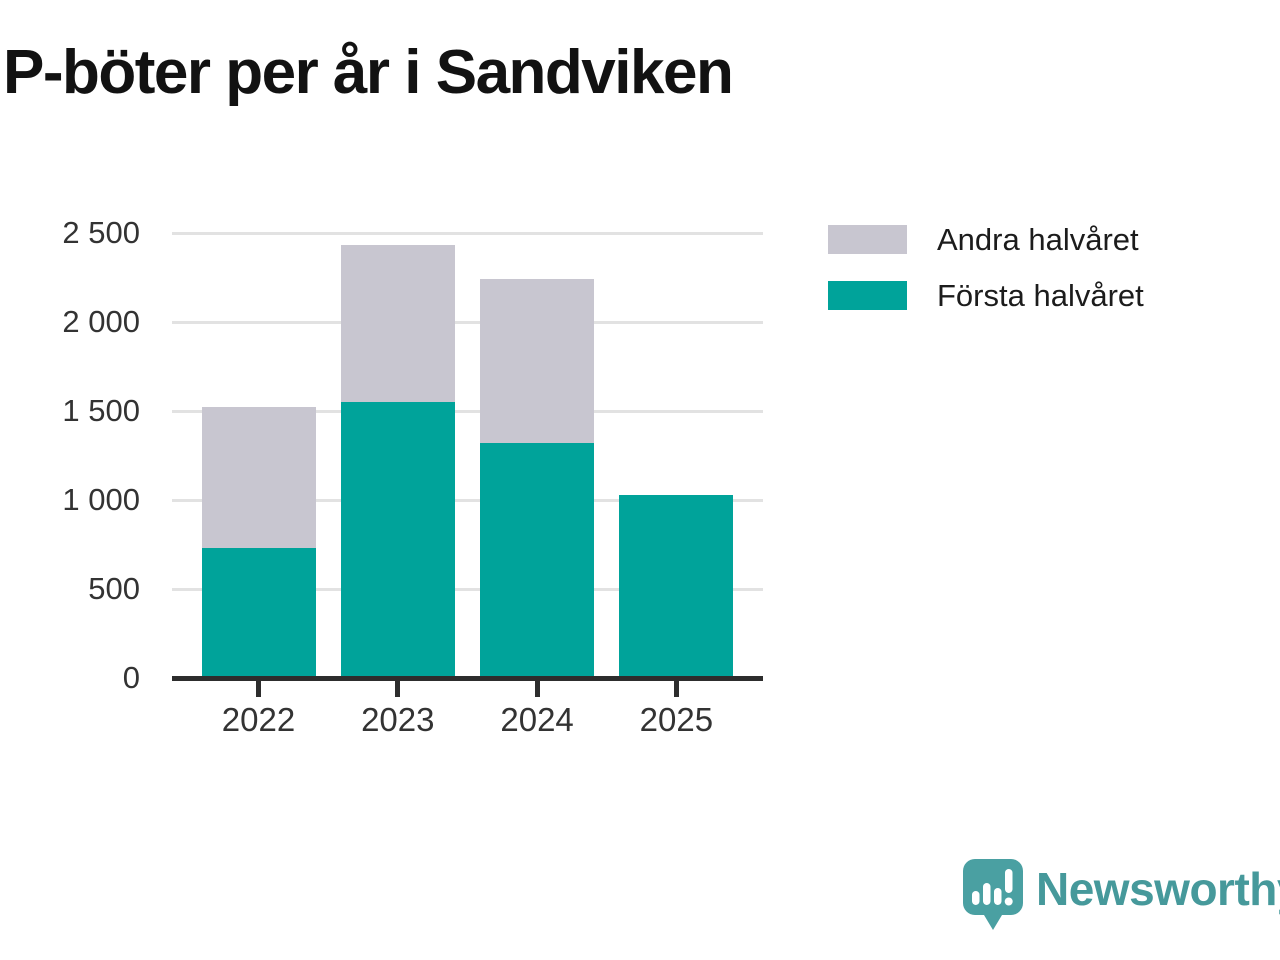  I want to click on x-axis-line, so click(467, 678).